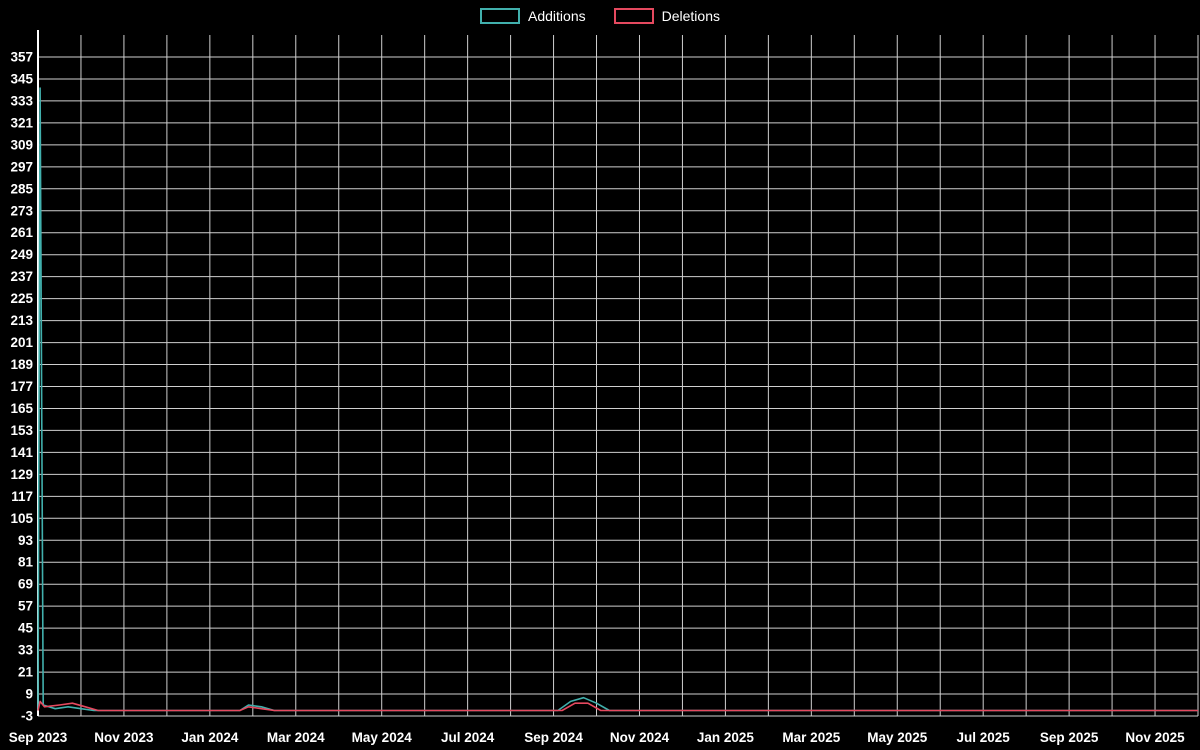 Image resolution: width=1200 pixels, height=750 pixels. I want to click on y-tick-label: 249, so click(21, 254).